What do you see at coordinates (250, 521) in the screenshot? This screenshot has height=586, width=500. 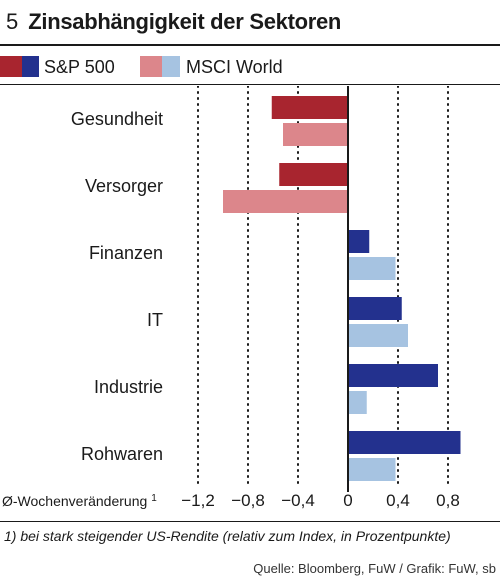 I see `footnote-rule` at bounding box center [250, 521].